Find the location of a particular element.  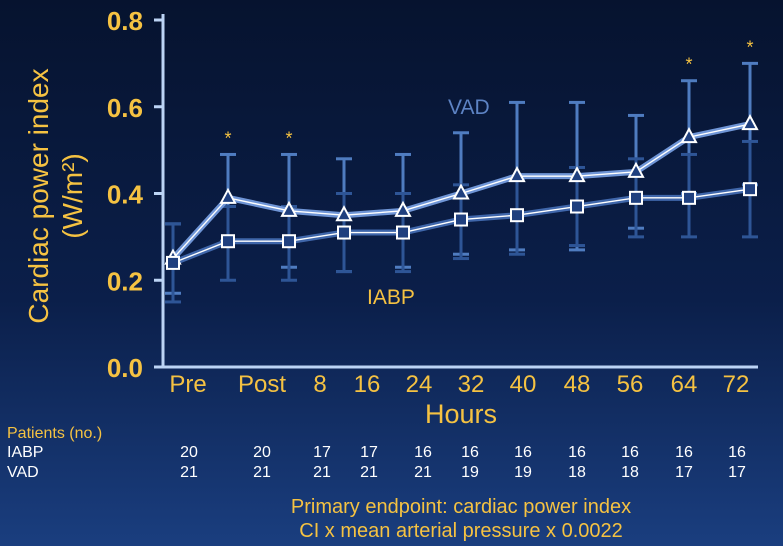

patients-table-title: Patients (no.) is located at coordinates (55, 433).